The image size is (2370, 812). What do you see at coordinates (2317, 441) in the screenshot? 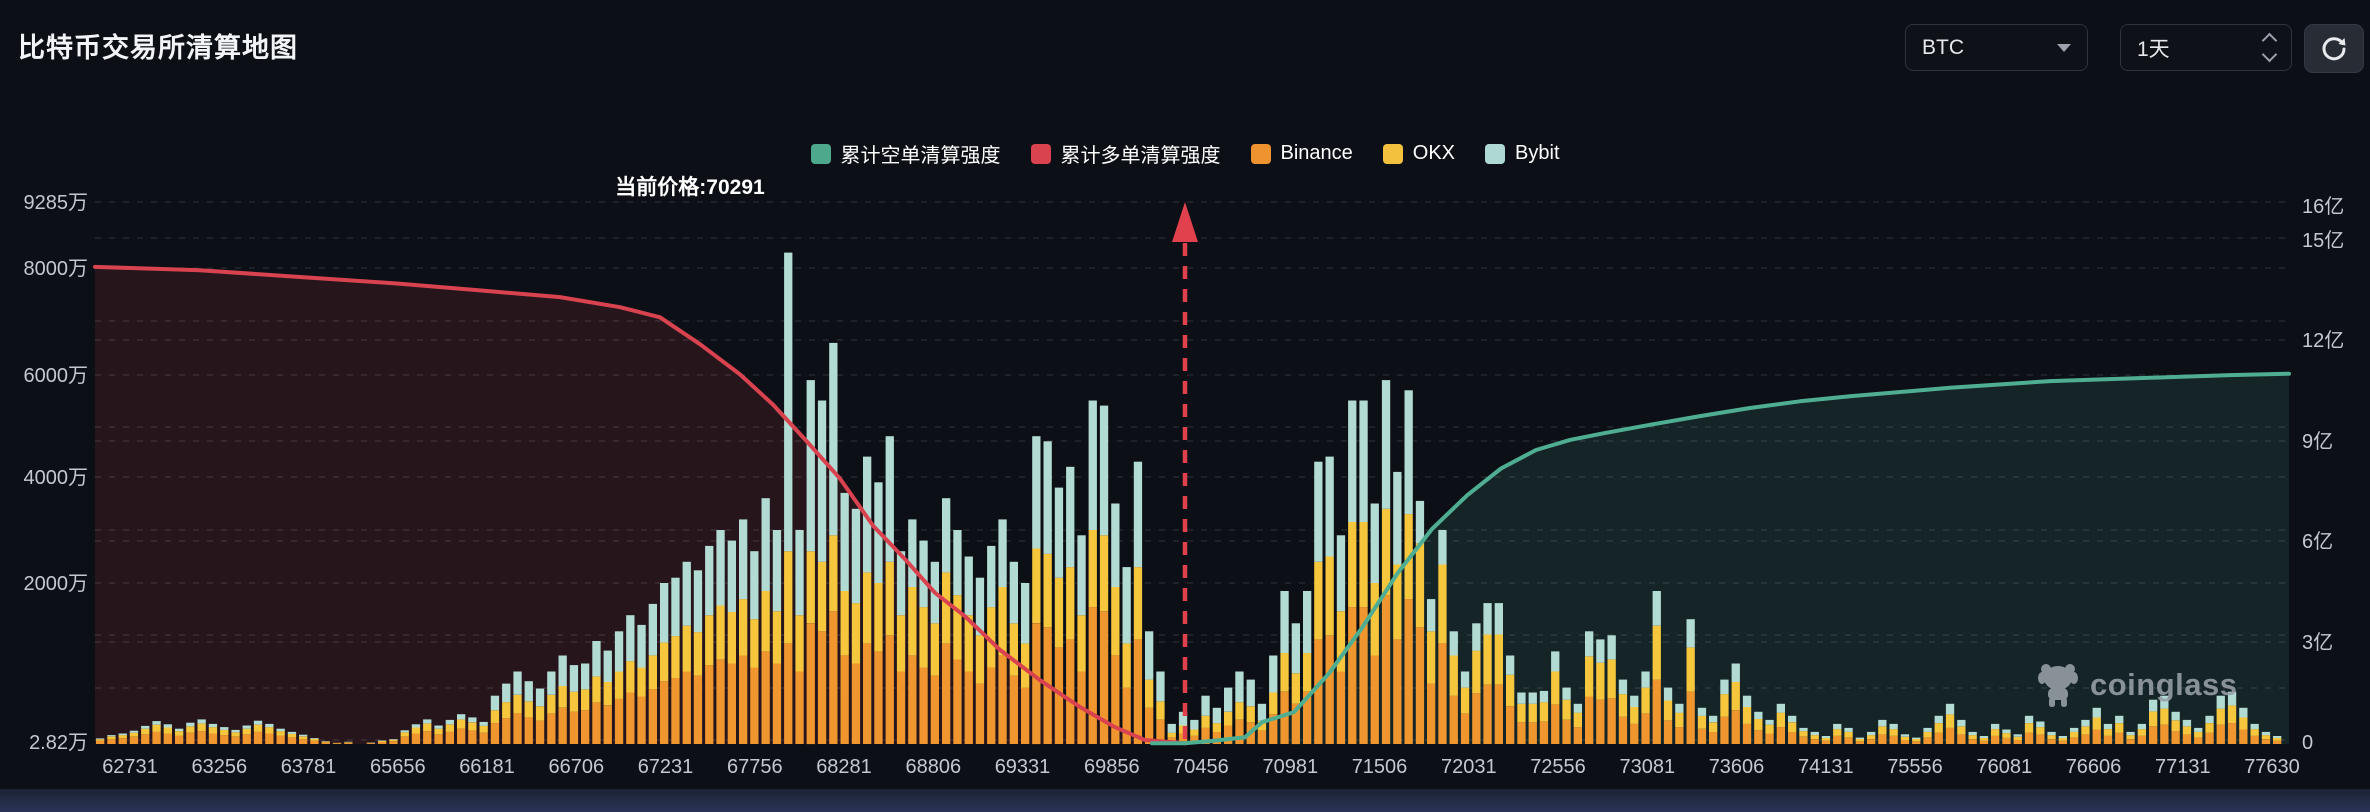
I see `right-axis-label: 9亿` at bounding box center [2317, 441].